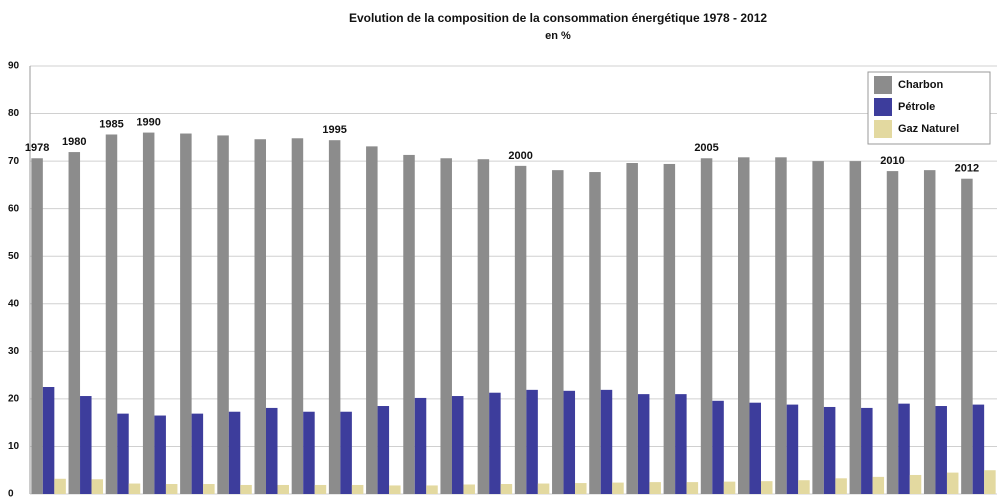  What do you see at coordinates (14, 446) in the screenshot?
I see `y-tick-label: 10` at bounding box center [14, 446].